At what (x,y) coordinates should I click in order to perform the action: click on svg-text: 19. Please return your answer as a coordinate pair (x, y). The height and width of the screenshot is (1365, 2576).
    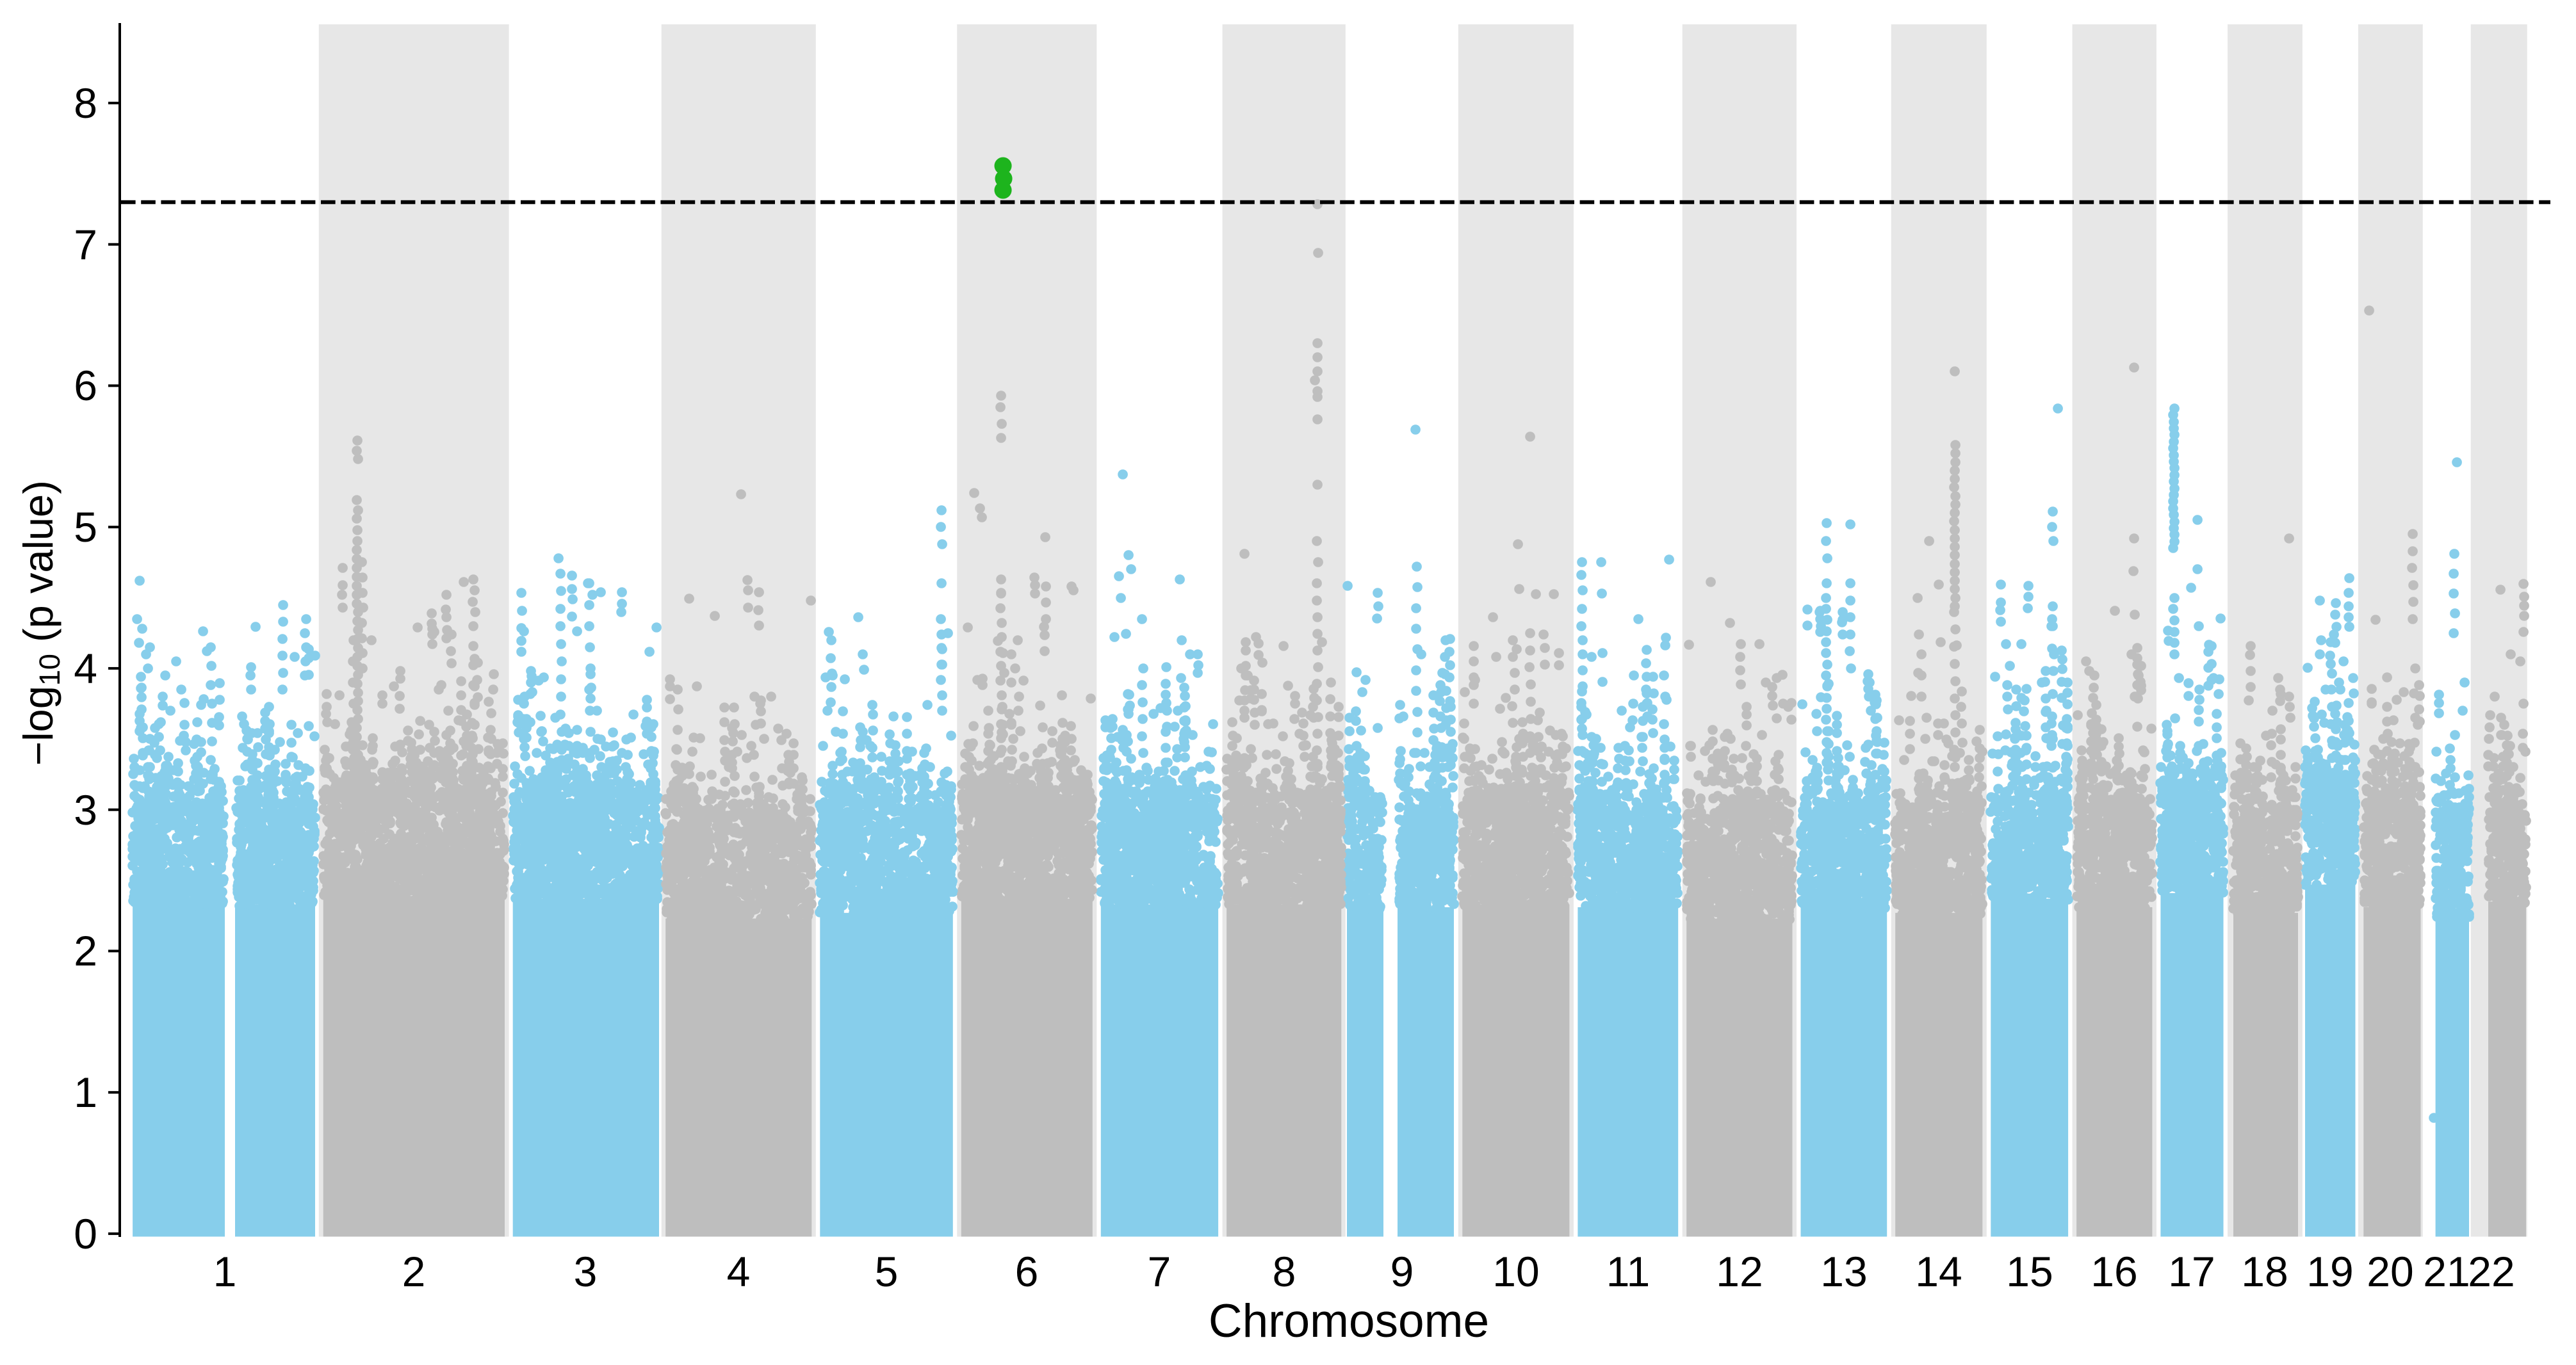
    Looking at the image, I should click on (2329, 1271).